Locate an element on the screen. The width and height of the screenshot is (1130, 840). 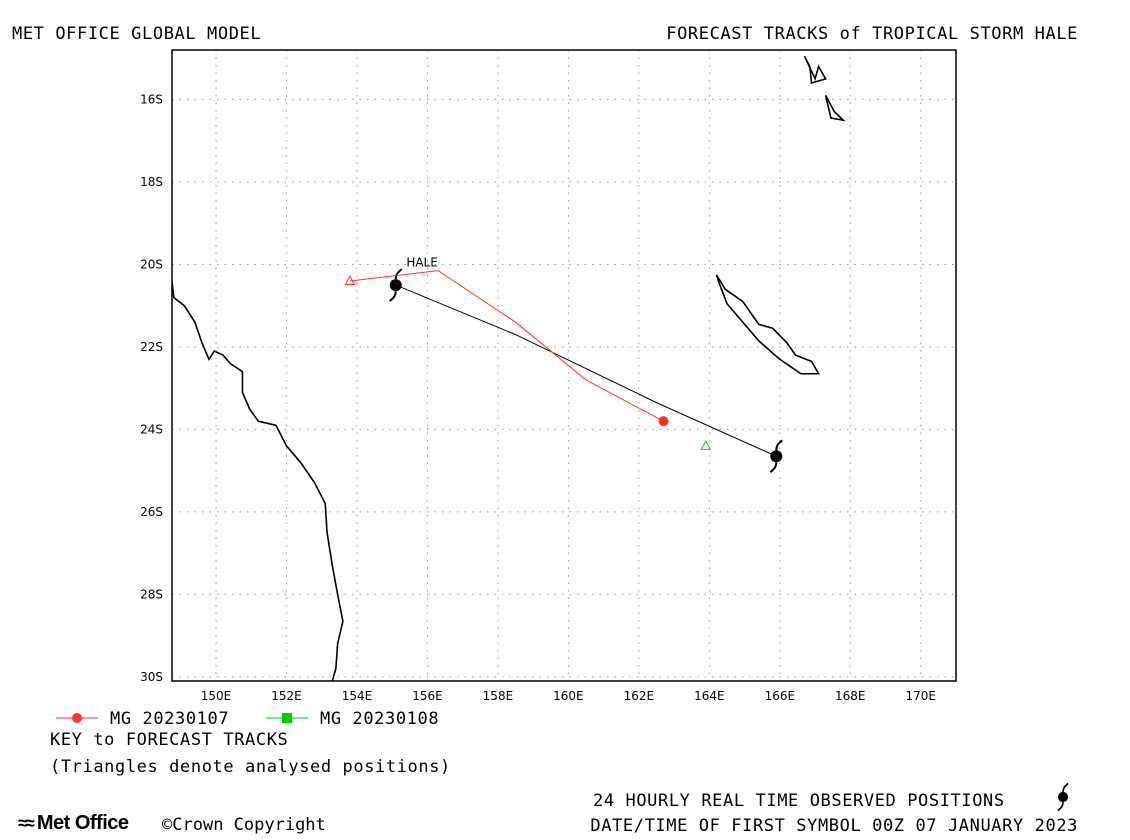
lon-tick-label: 164E is located at coordinates (709, 696).